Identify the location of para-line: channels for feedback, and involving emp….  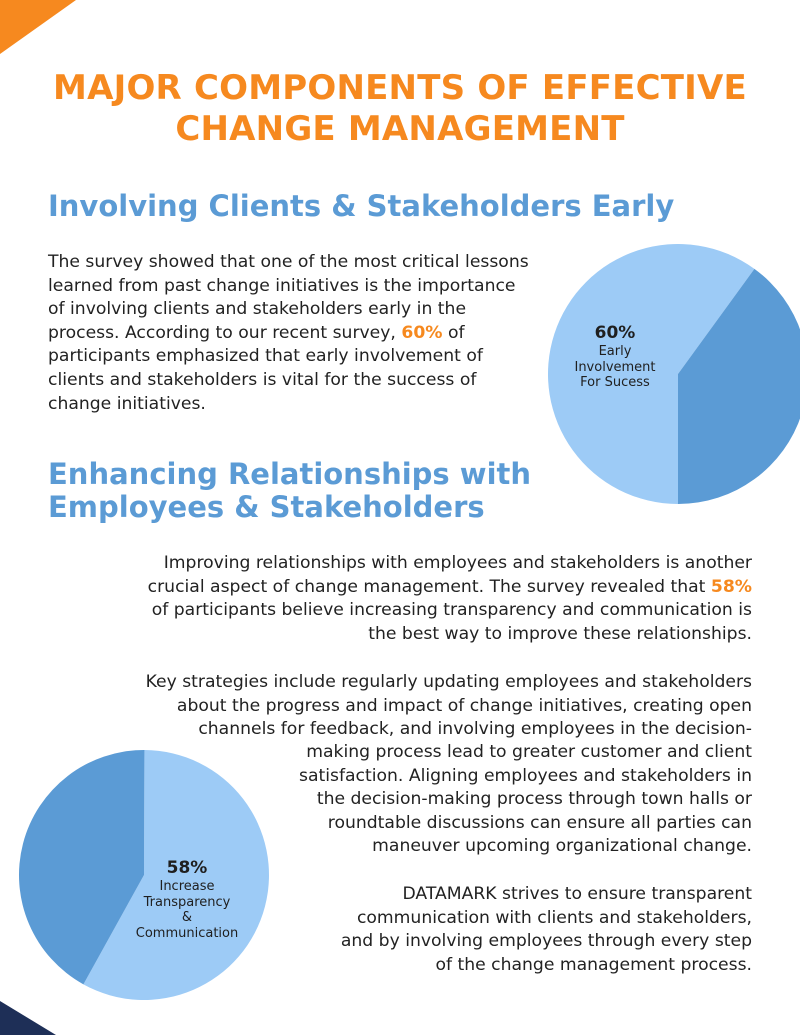
(475, 729).